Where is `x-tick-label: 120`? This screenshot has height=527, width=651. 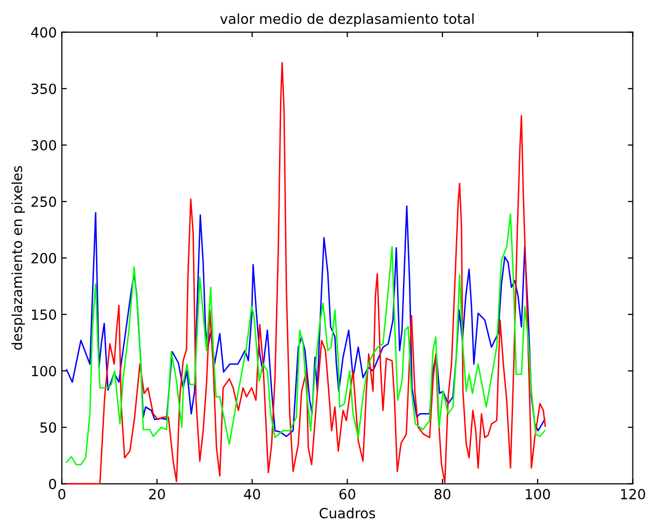
x-tick-label: 120 is located at coordinates (633, 494).